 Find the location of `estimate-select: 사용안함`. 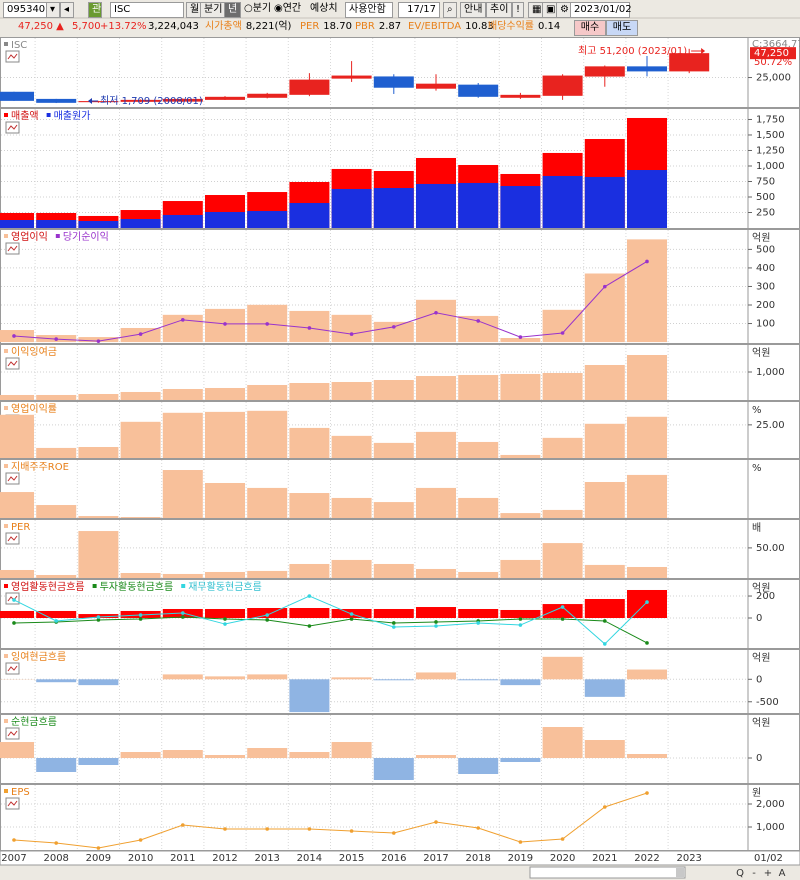

estimate-select: 사용안함 is located at coordinates (369, 10).